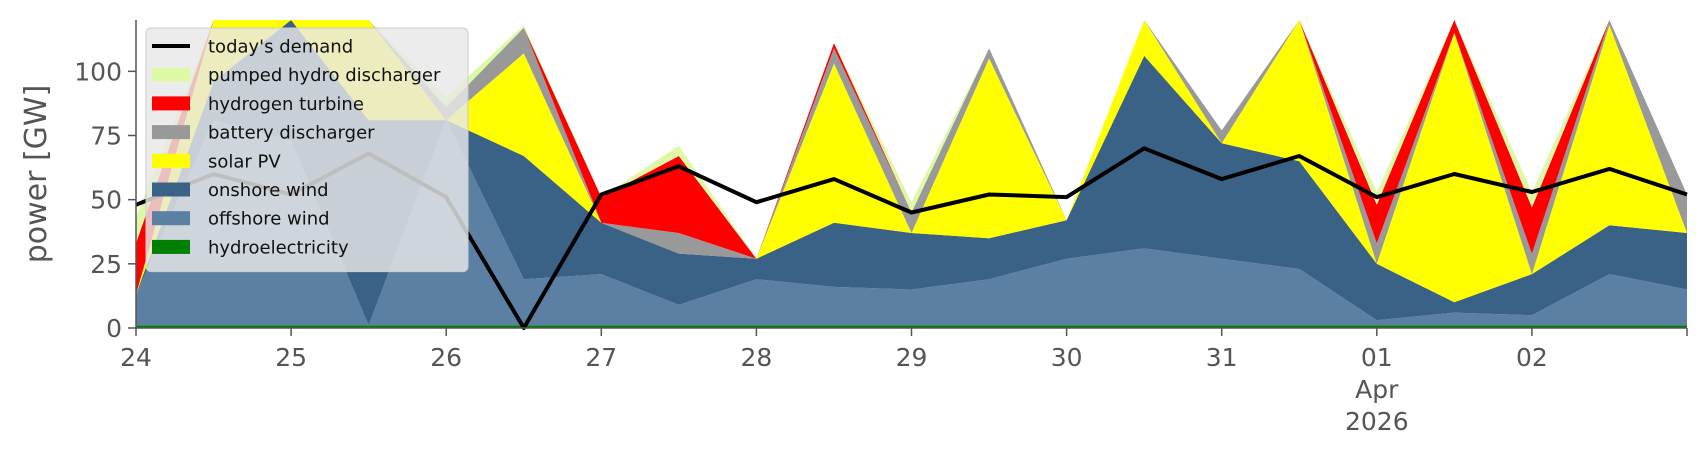 The height and width of the screenshot is (464, 1706). What do you see at coordinates (912, 357) in the screenshot?
I see `x-tick-label: 29` at bounding box center [912, 357].